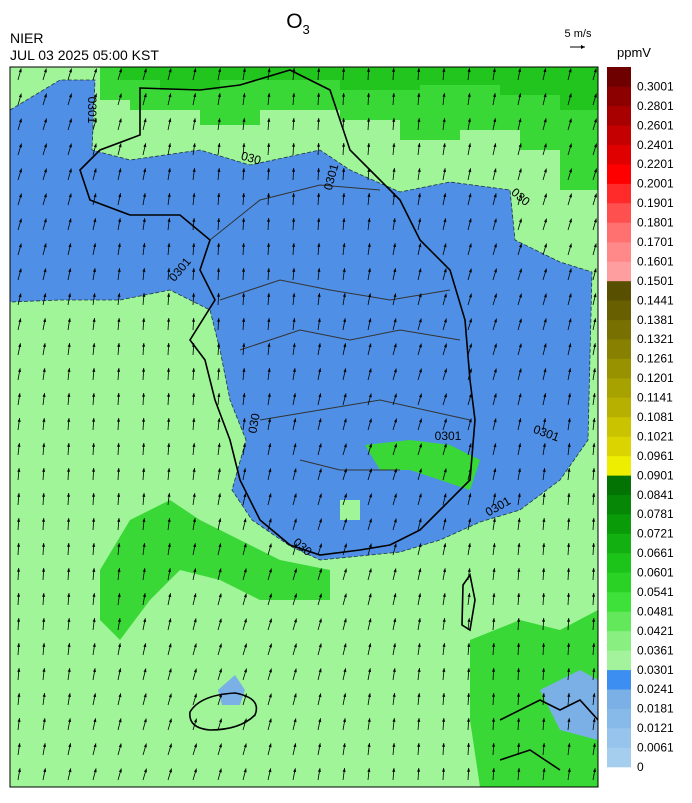  I want to click on colorbar-label: 0.2601, so click(655, 125).